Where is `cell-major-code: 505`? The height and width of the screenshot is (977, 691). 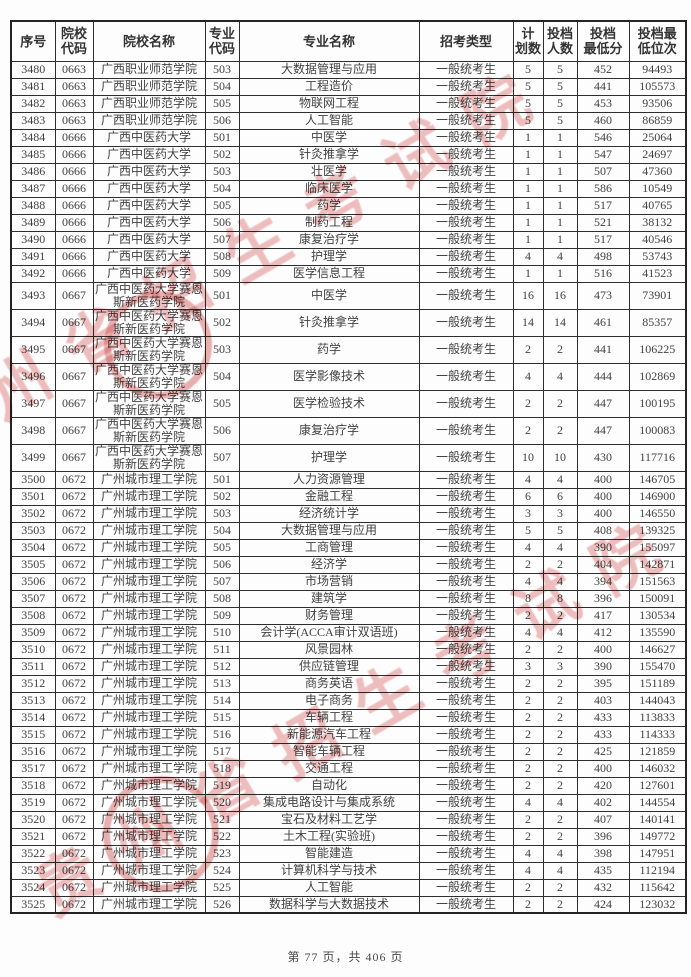 cell-major-code: 505 is located at coordinates (222, 205).